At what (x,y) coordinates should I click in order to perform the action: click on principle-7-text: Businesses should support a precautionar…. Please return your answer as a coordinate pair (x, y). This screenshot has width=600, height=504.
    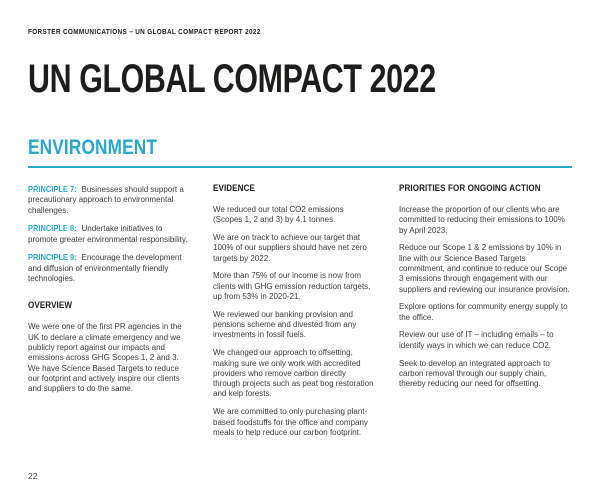
    Looking at the image, I should click on (106, 200).